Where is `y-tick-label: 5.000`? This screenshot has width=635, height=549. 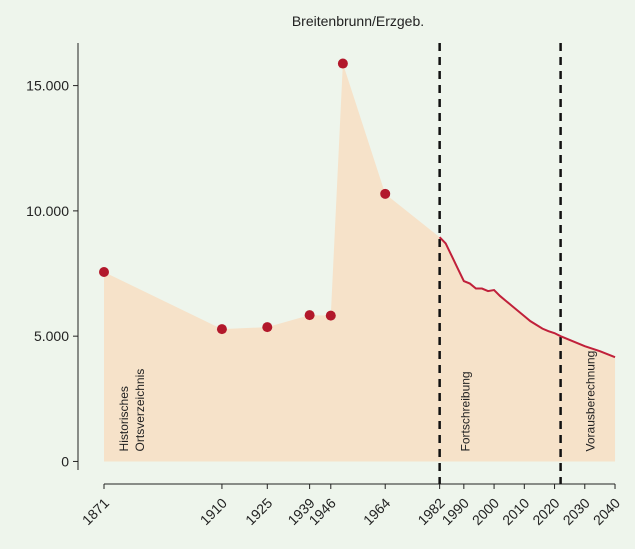 y-tick-label: 5.000 is located at coordinates (51, 336).